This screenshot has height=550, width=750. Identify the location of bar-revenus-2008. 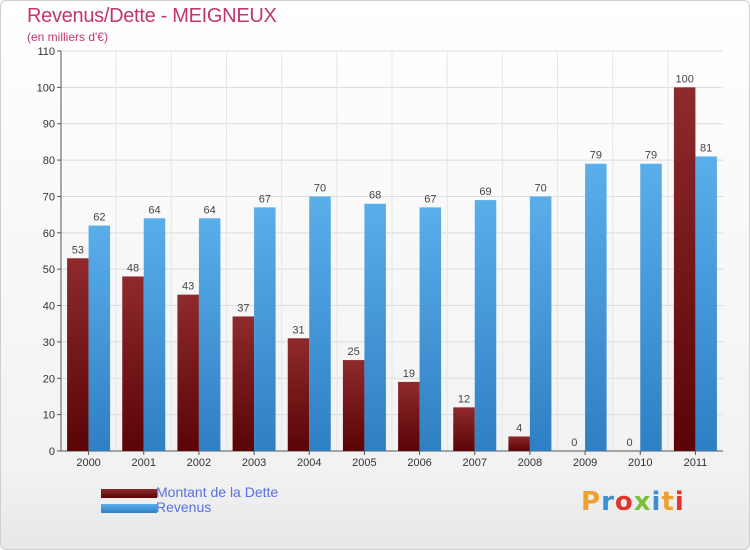
(540, 323).